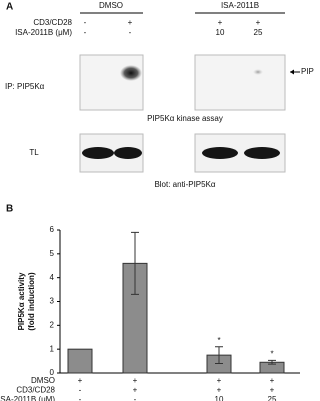 Image resolution: width=320 pixels, height=401 pixels. What do you see at coordinates (9, 209) in the screenshot?
I see `panel-label: B` at bounding box center [9, 209].